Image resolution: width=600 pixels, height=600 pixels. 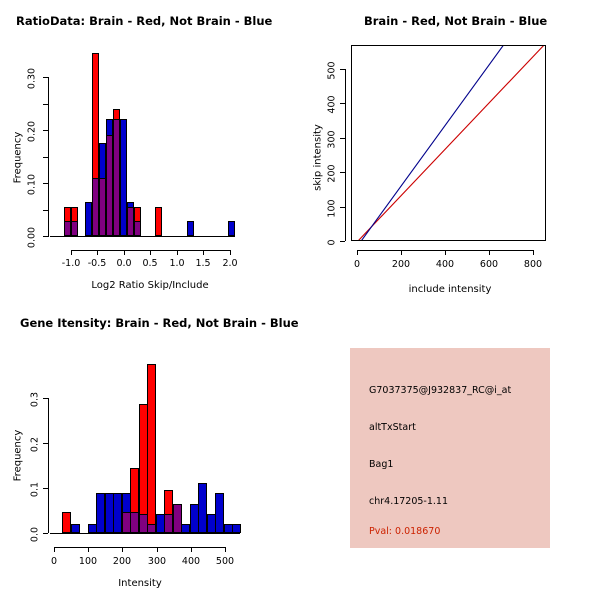 I want to click on ratio-x-ticklabel: 0.5, so click(x=150, y=263).